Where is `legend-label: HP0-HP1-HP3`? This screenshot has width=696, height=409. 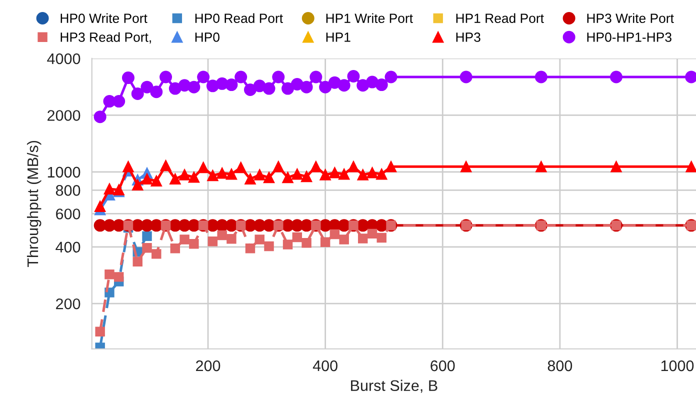
legend-label: HP0-HP1-HP3 is located at coordinates (629, 37).